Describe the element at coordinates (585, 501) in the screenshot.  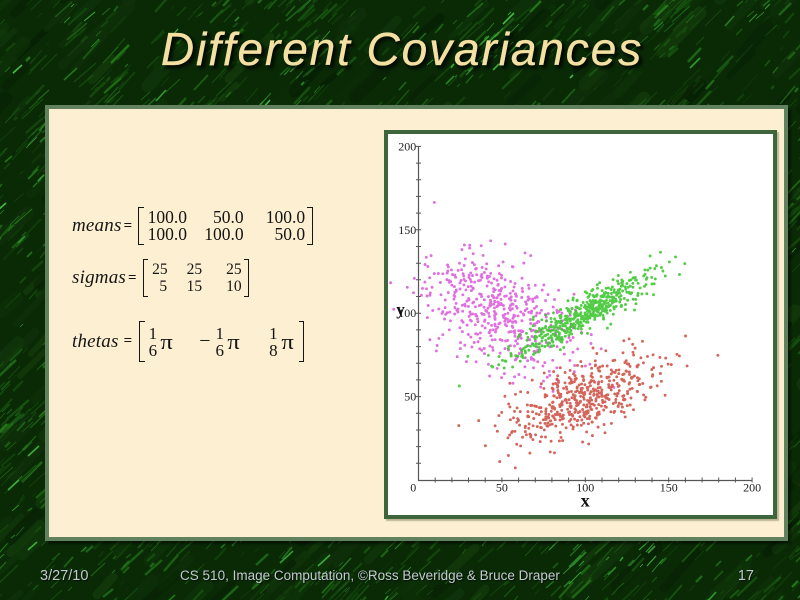
I see `svg-text: x` at that location.